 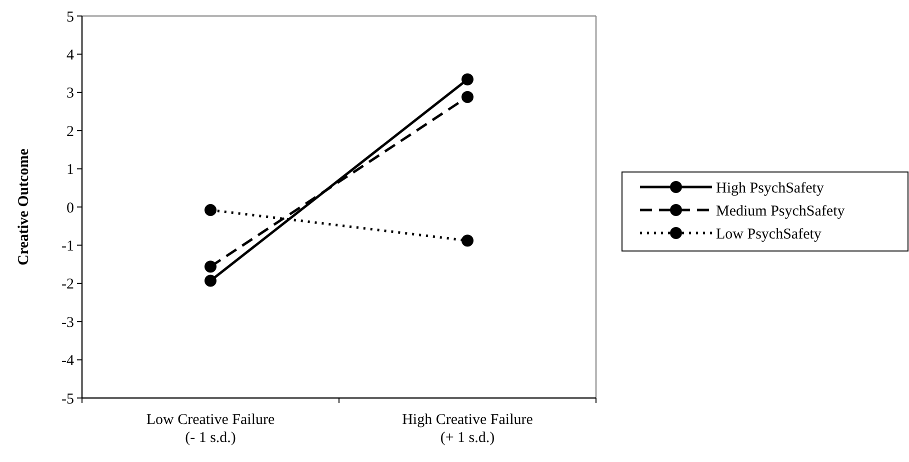 I want to click on legend-label: Medium PsychSafety, so click(x=781, y=211).